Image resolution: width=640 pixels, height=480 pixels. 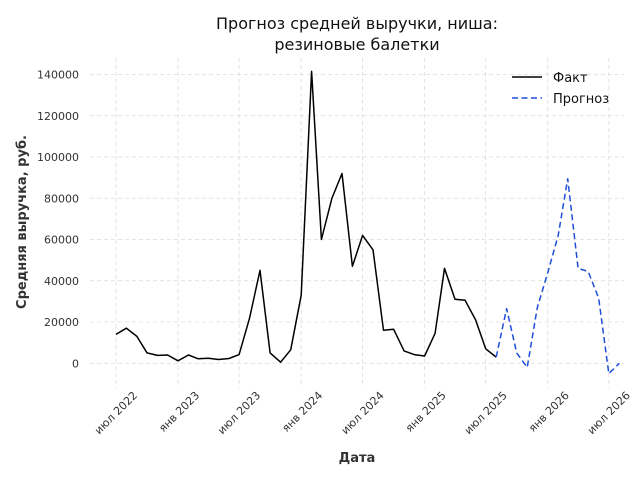 What do you see at coordinates (560, 89) in the screenshot?
I see `legend: Факт Прогноз` at bounding box center [560, 89].